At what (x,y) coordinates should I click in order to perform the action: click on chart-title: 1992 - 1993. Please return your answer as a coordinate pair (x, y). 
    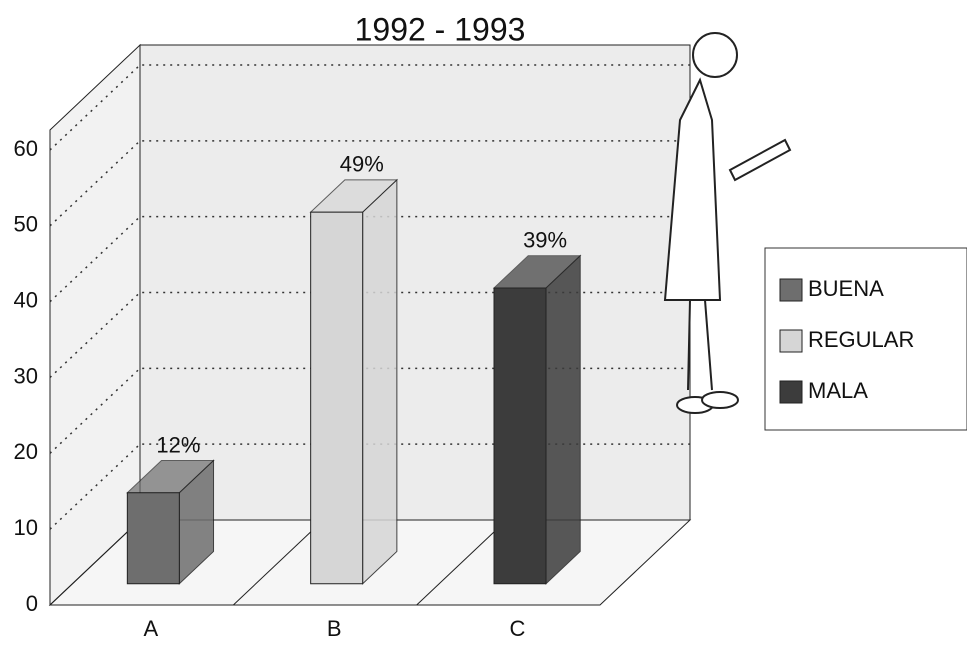
    Looking at the image, I should click on (440, 29).